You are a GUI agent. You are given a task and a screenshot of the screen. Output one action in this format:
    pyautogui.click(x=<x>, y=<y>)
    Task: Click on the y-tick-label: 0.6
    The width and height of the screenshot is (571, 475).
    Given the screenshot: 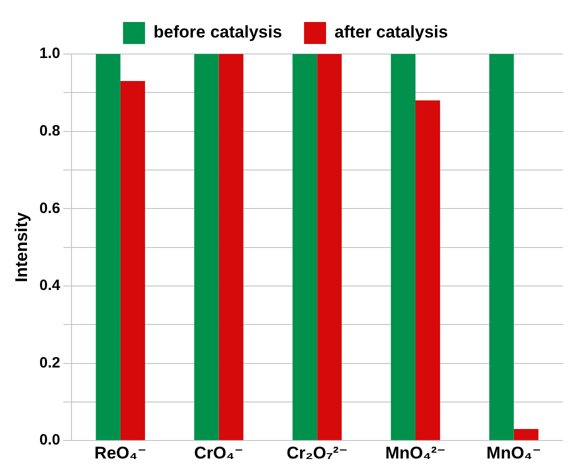 What is the action you would take?
    pyautogui.click(x=49, y=208)
    